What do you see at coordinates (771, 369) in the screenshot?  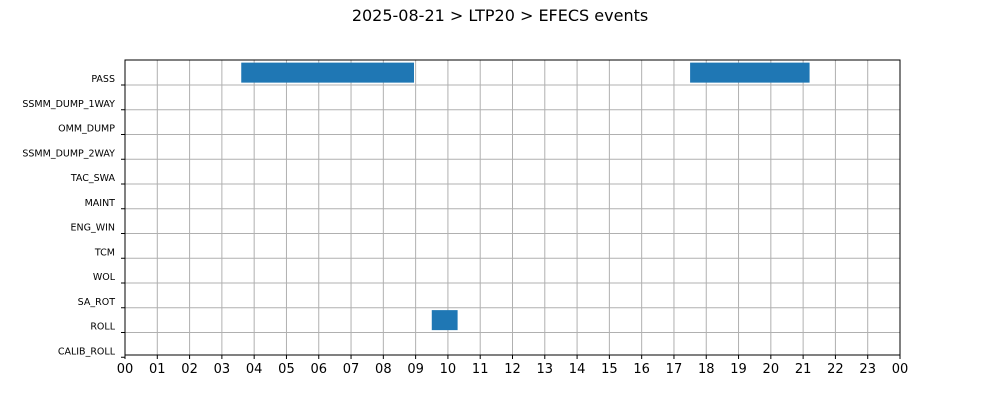 I see `x-tick-label: 20` at bounding box center [771, 369].